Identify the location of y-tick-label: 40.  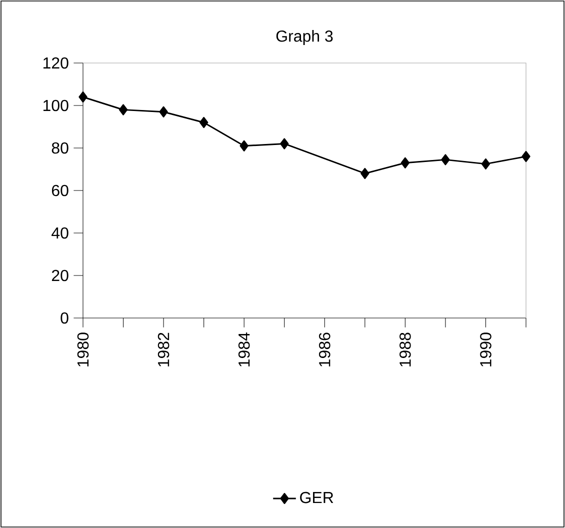
(60, 233).